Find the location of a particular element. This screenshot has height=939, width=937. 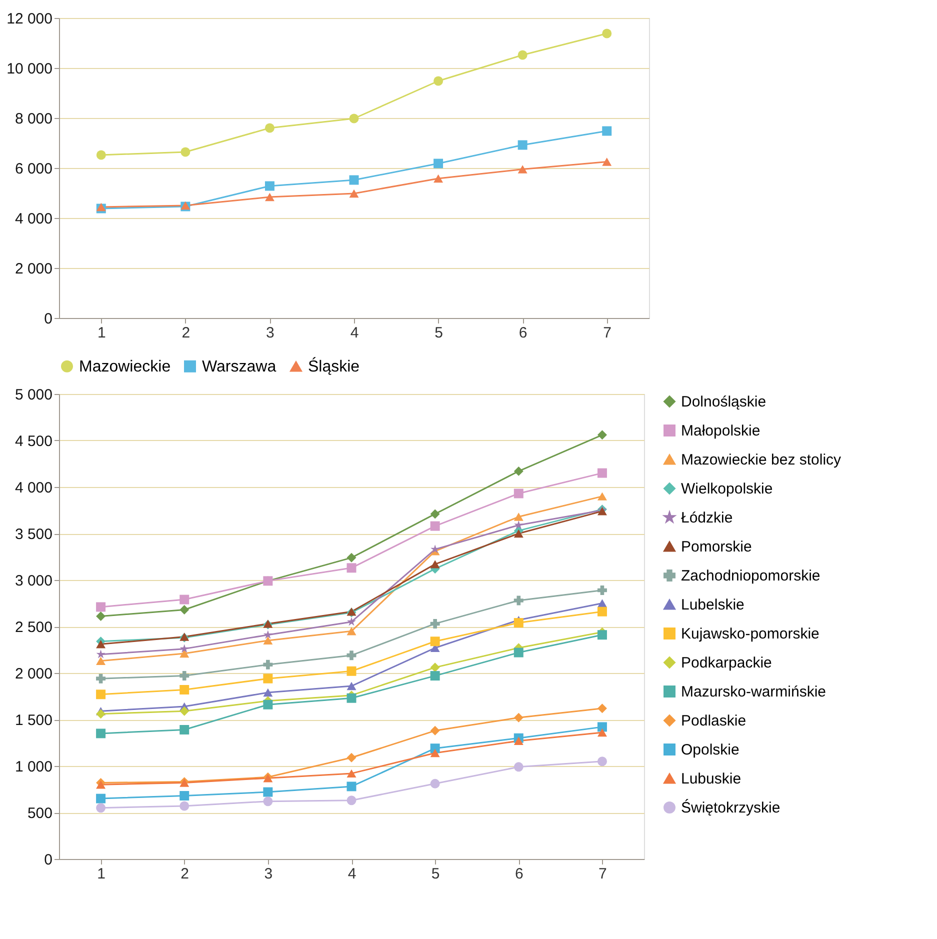

legend-label: Lubelskie is located at coordinates (712, 605).